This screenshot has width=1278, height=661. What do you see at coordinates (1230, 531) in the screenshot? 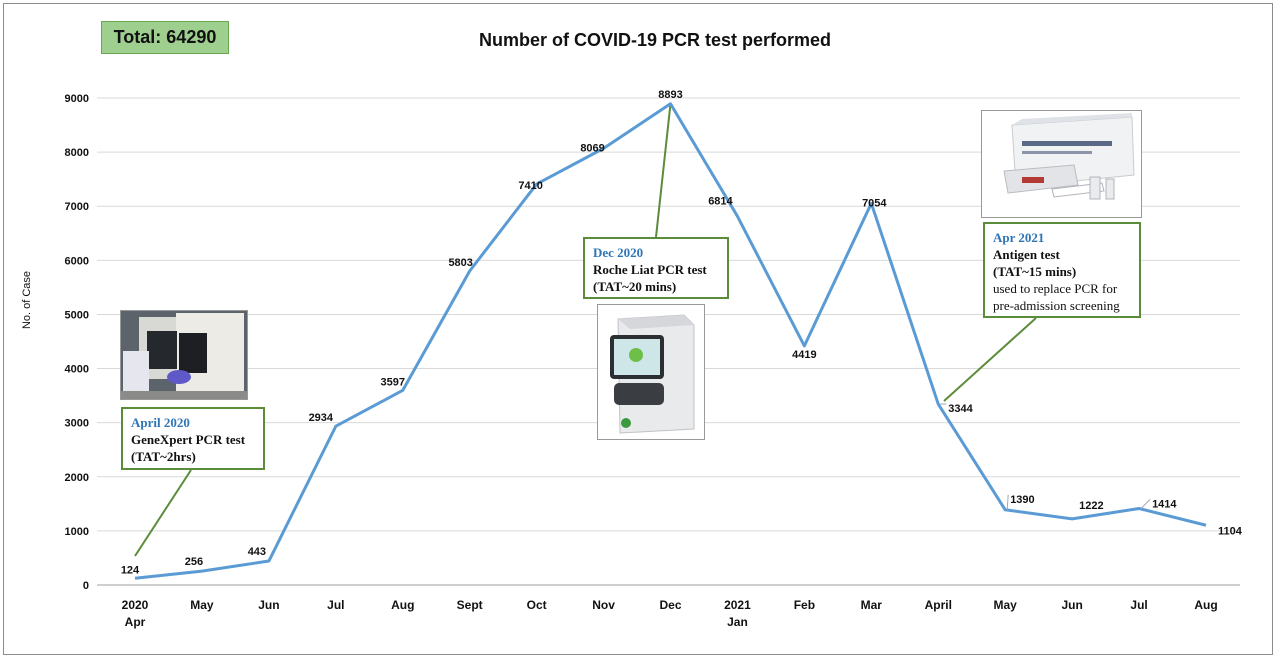
I see `data-label: 1104` at bounding box center [1230, 531].